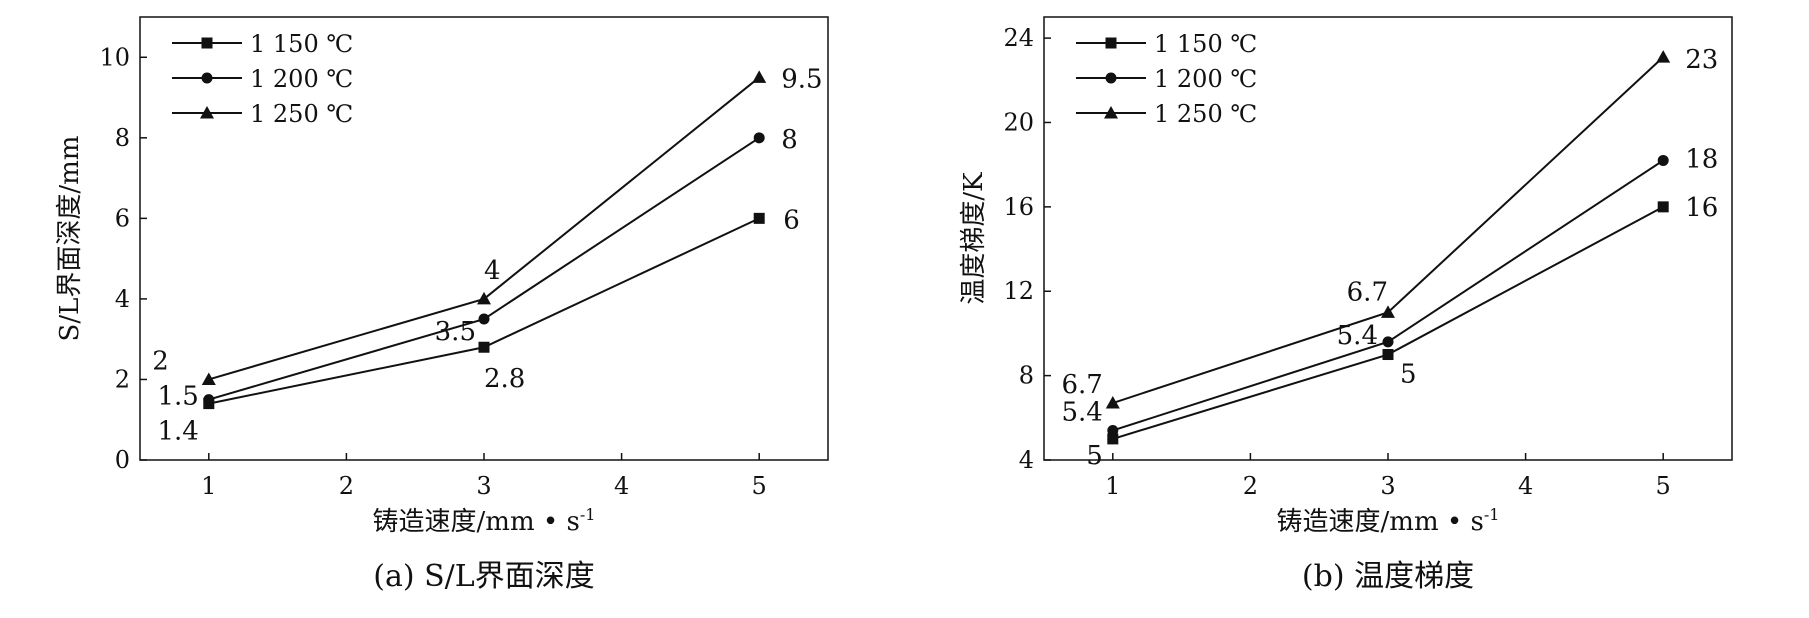 The image size is (1809, 618). What do you see at coordinates (492, 271) in the screenshot?
I see `data-label: 4` at bounding box center [492, 271].